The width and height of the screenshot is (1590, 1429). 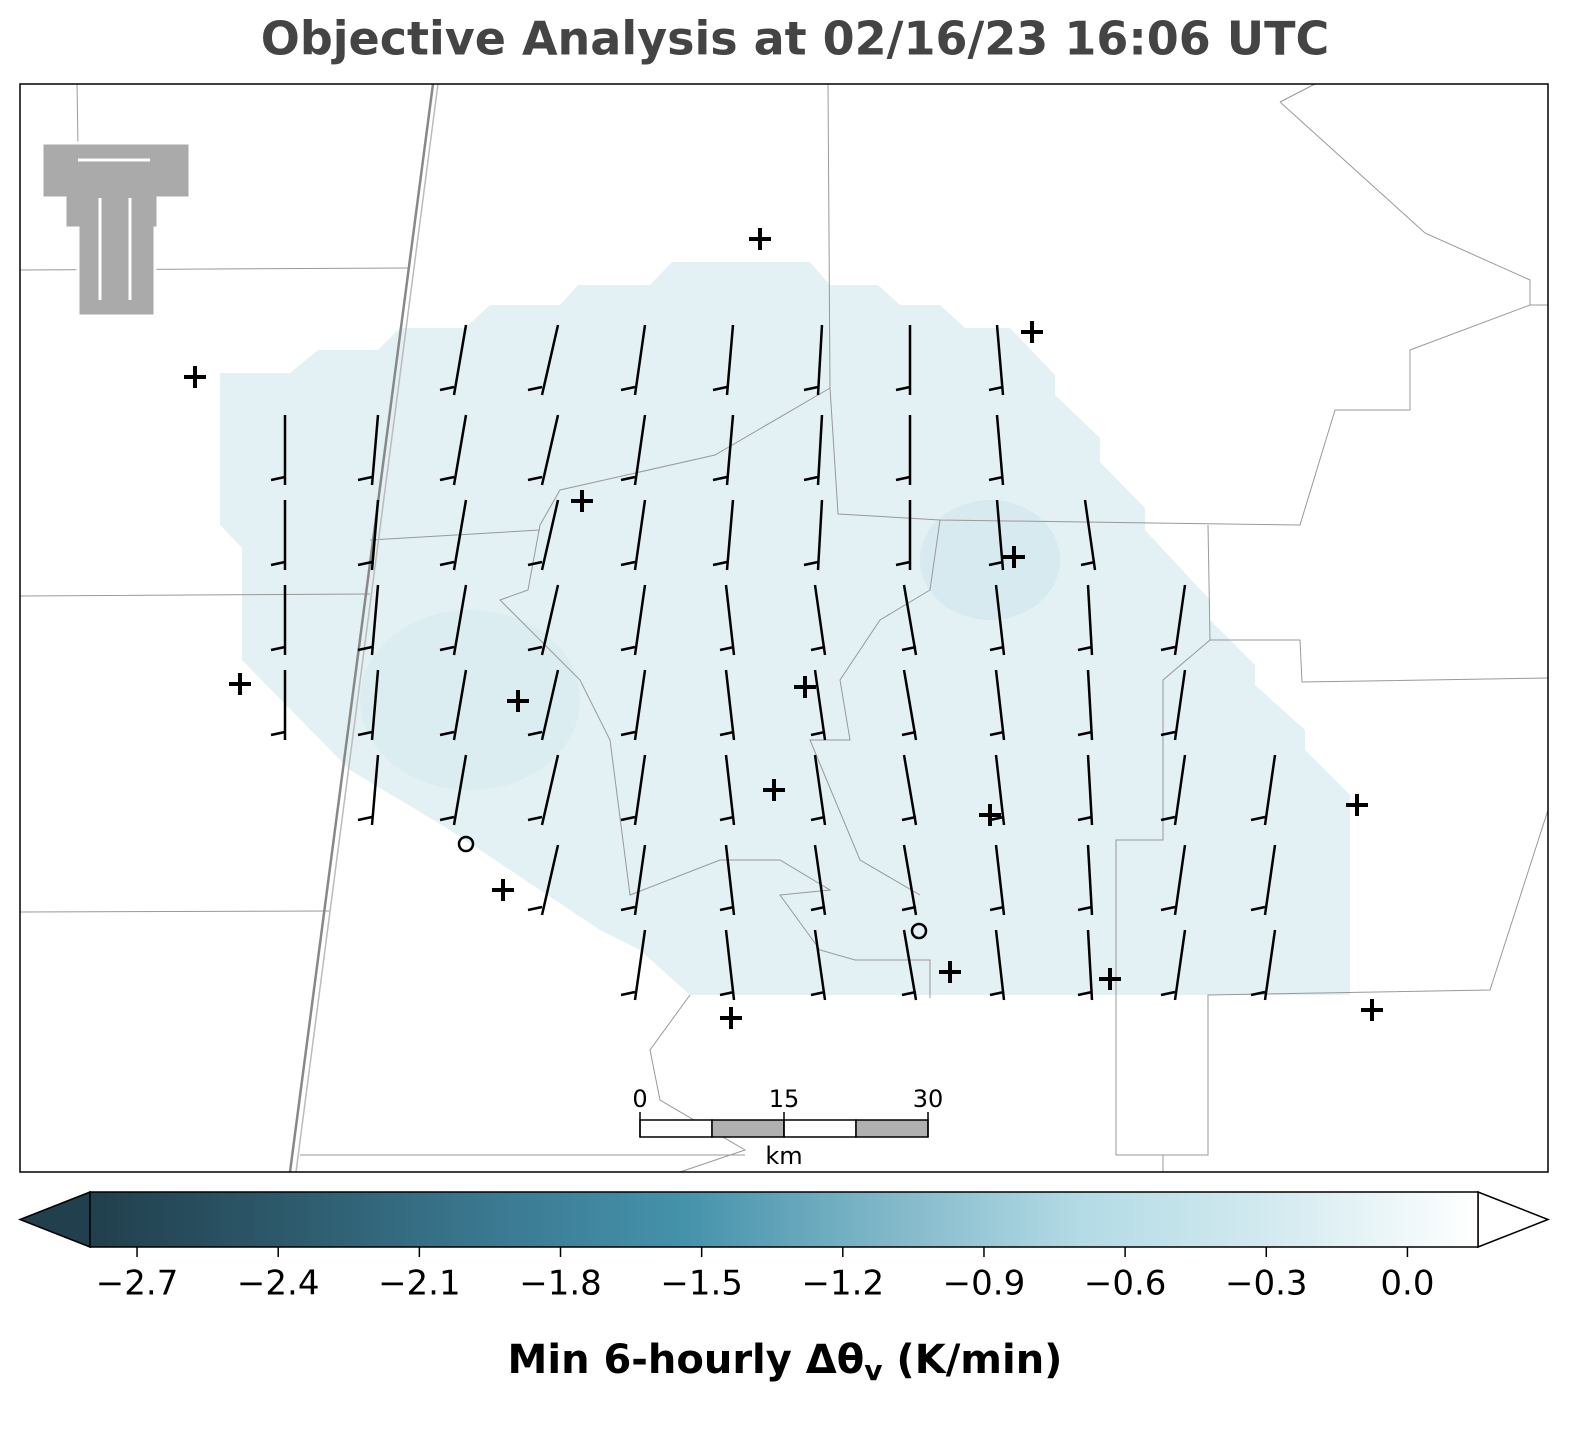 What do you see at coordinates (367, 628) in the screenshot?
I see `highway-line` at bounding box center [367, 628].